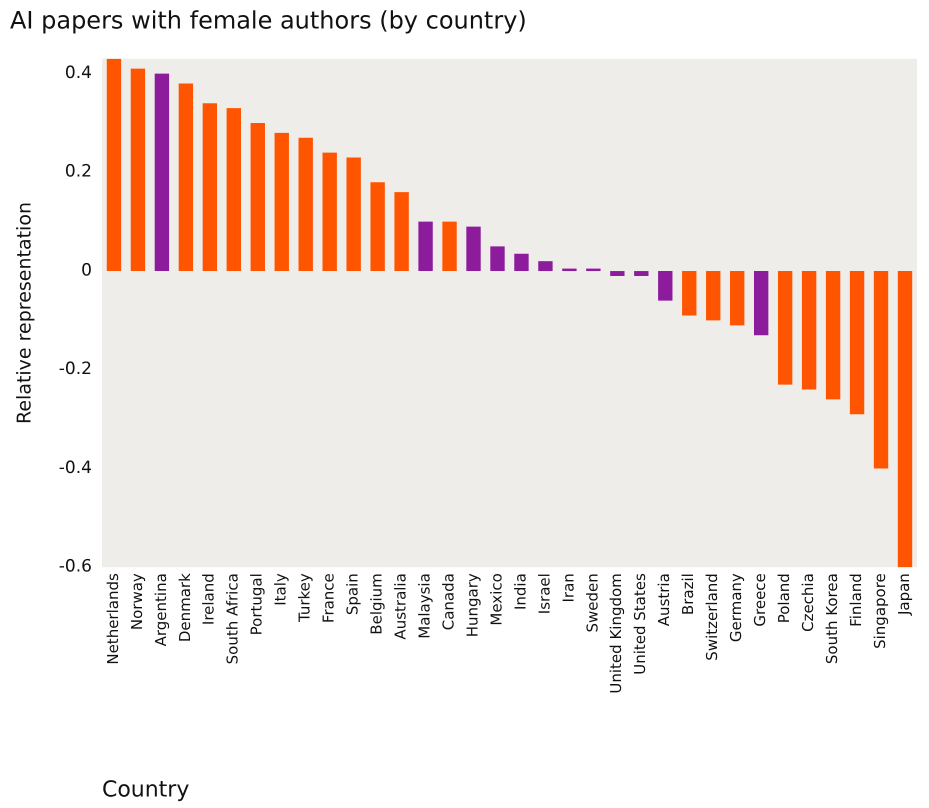 Image resolution: width=929 pixels, height=808 pixels. I want to click on x-tick-label: Israel, so click(544, 593).